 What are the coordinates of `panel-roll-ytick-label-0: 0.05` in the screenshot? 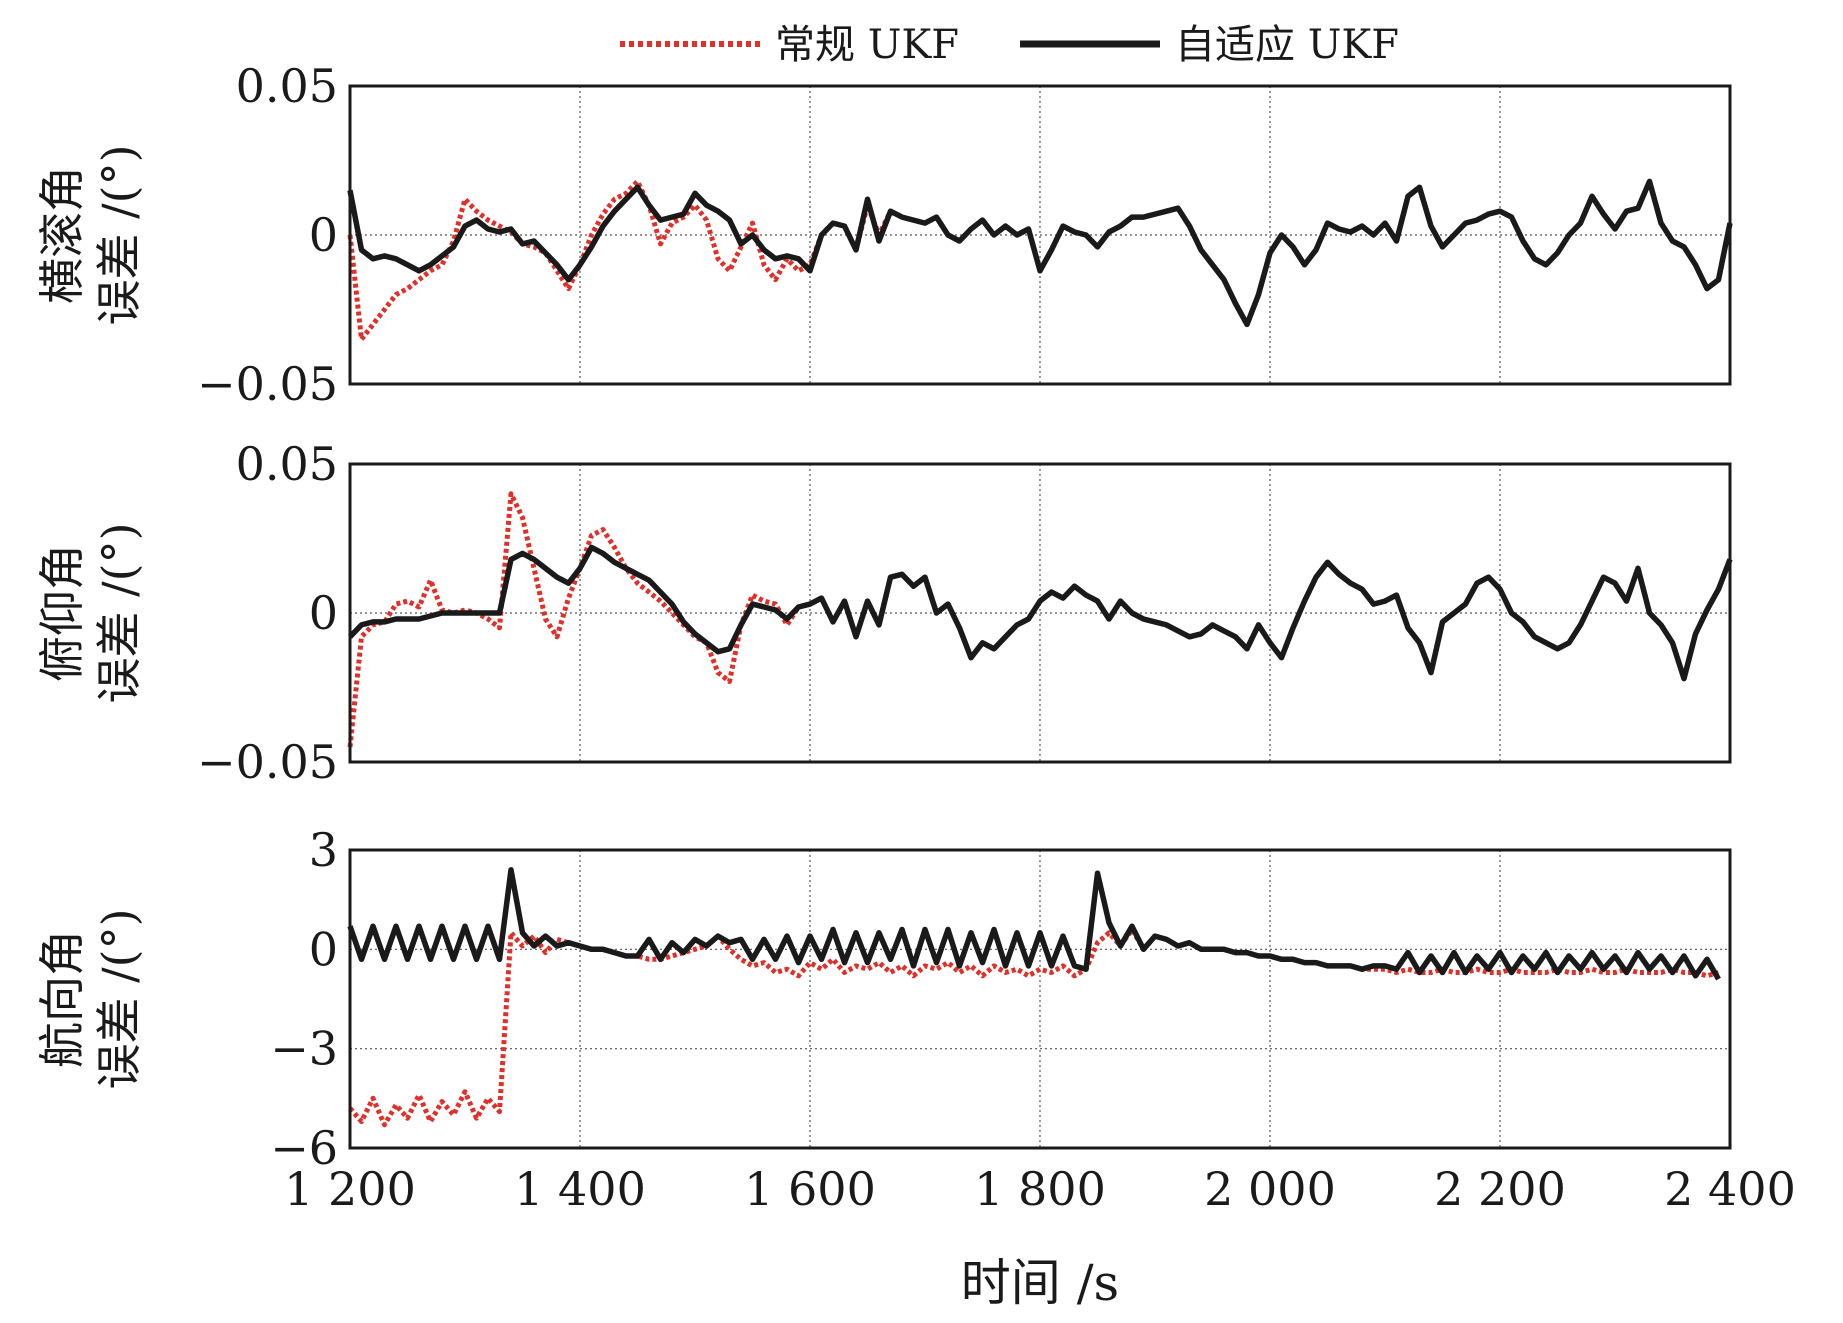 It's located at (287, 86).